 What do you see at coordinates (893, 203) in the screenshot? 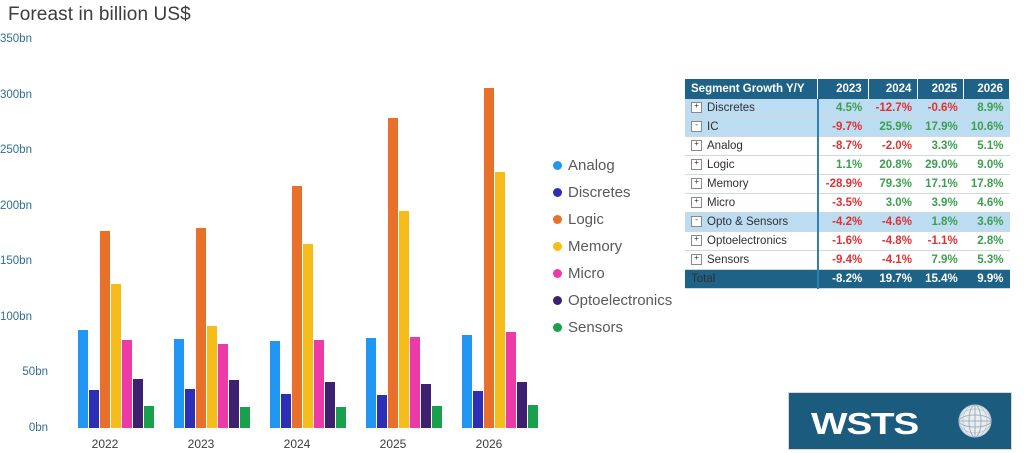
I see `growth-value-cell: 3.0%` at bounding box center [893, 203].